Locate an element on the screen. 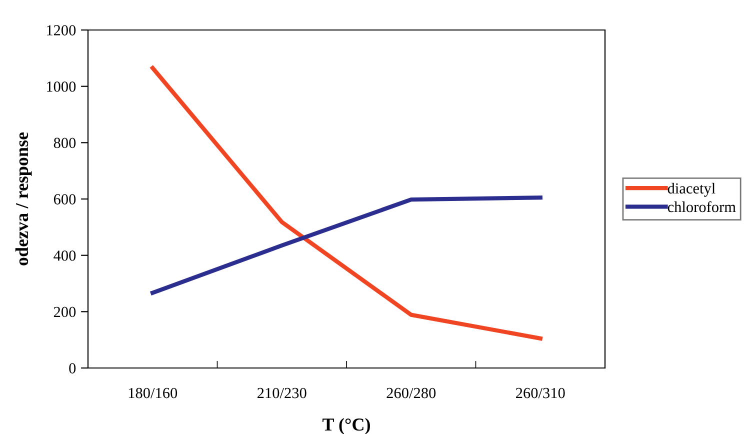 This screenshot has height=434, width=754. x-tick-label: 210/230 is located at coordinates (282, 393).